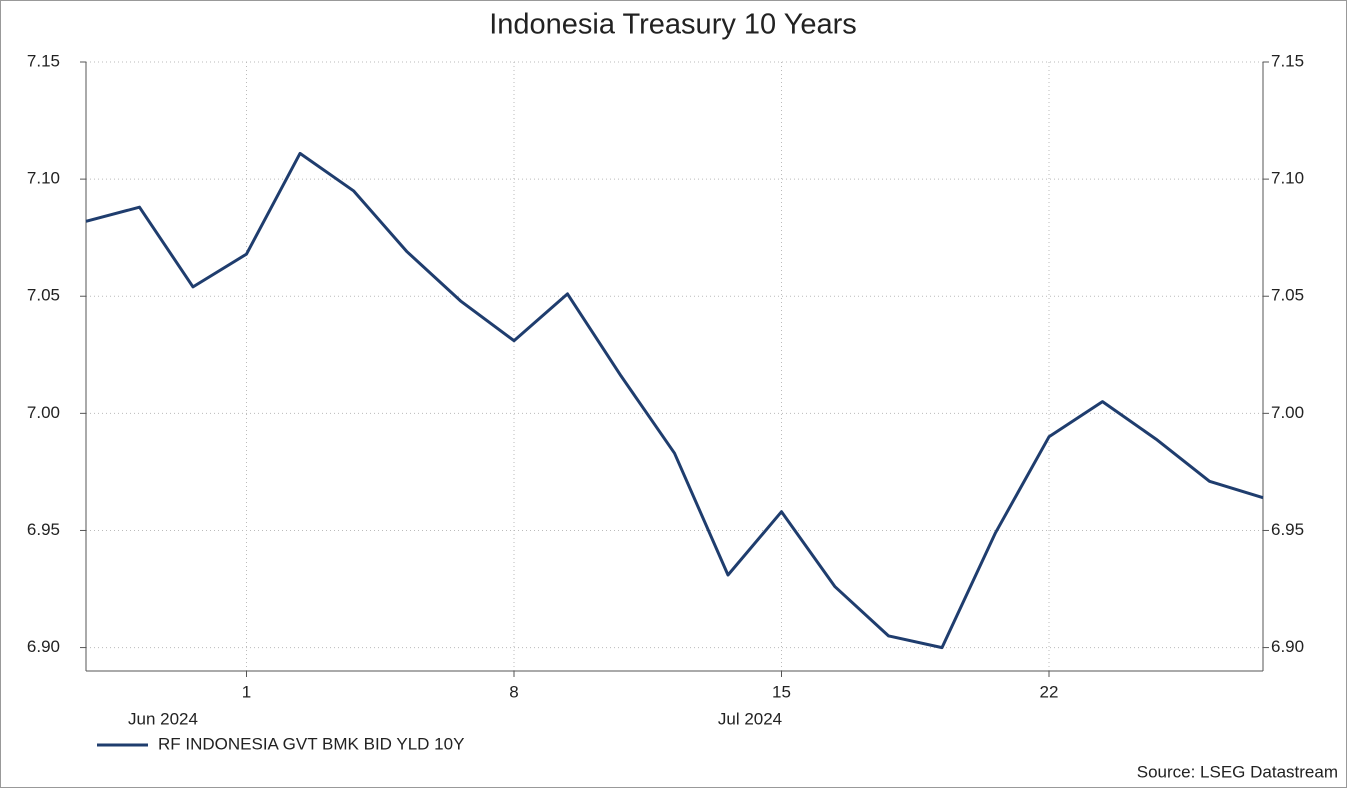  Describe the element at coordinates (246, 691) in the screenshot. I see `x-tick-label: 1` at that location.